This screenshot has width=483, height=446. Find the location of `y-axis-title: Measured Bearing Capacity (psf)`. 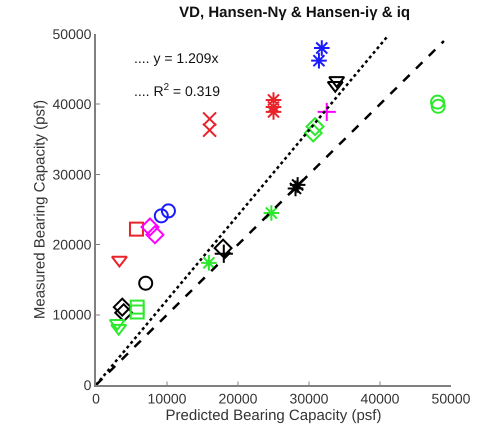

y-axis-title: Measured Bearing Capacity (psf) is located at coordinates (39, 210).